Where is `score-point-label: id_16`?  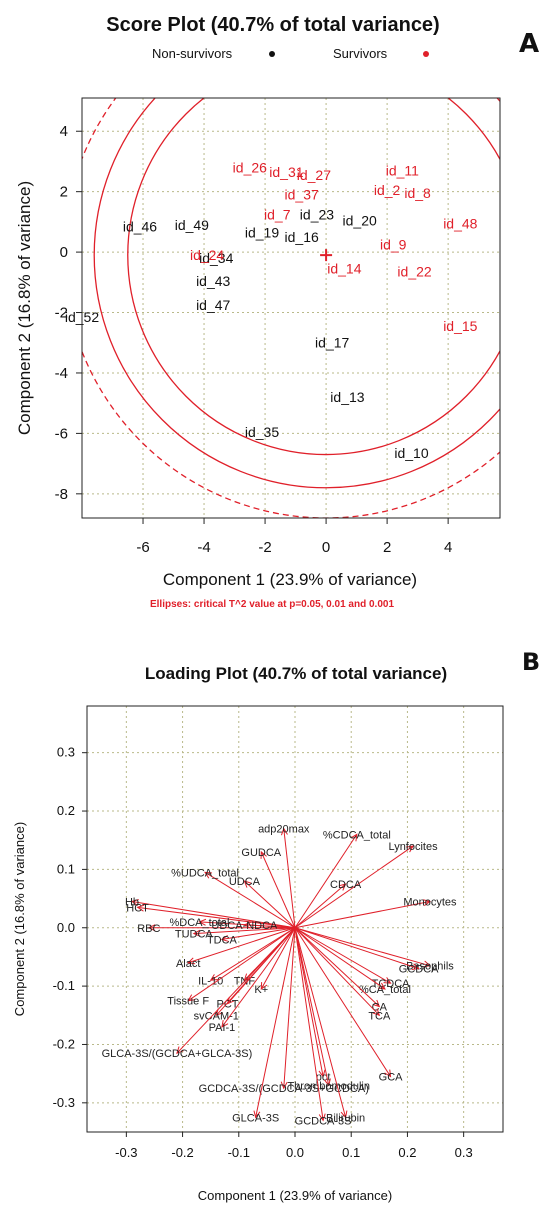 score-point-label: id_16 is located at coordinates (302, 237).